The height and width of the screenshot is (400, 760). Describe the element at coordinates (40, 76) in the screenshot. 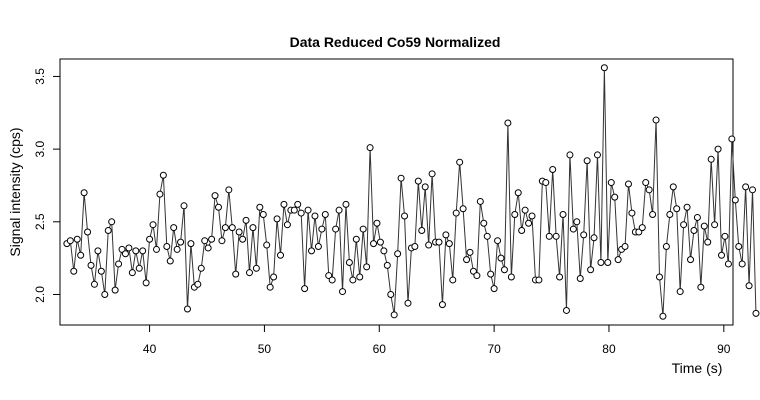

I see `y-tick-label: 3.5` at that location.